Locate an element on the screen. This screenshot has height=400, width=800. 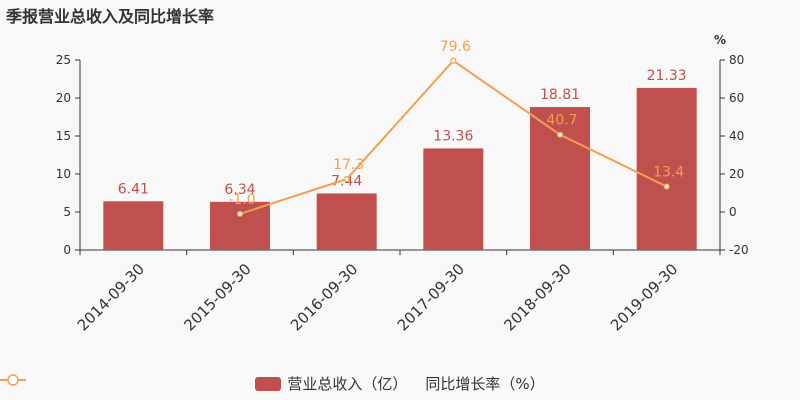
y-left-tick-label: 25 is located at coordinates (63, 60).